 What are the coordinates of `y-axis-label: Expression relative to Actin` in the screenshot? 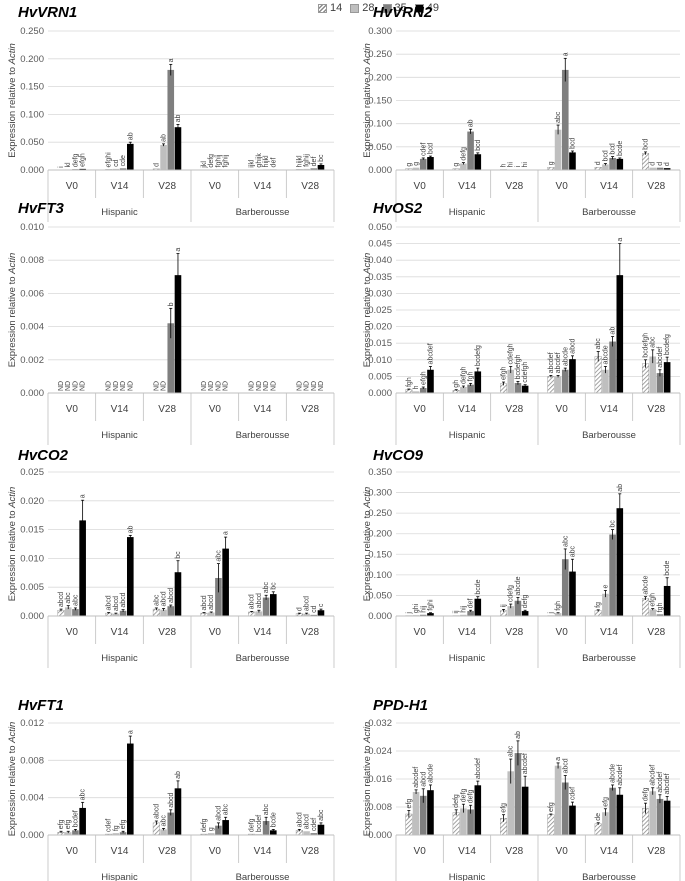 It's located at (367, 779).